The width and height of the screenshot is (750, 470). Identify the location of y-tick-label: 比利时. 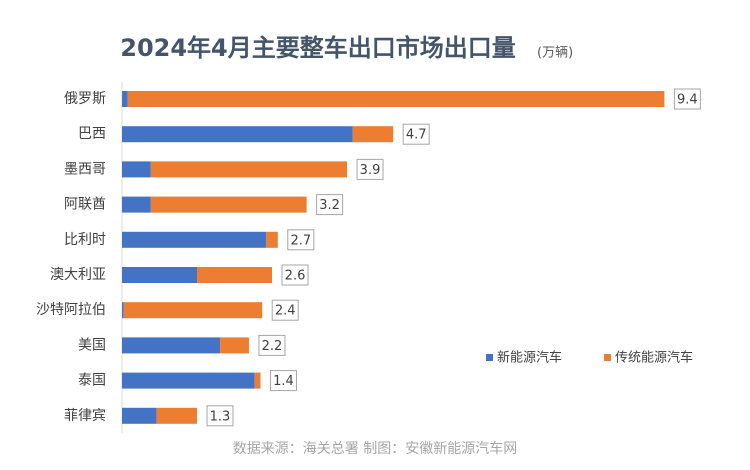
(85, 240).